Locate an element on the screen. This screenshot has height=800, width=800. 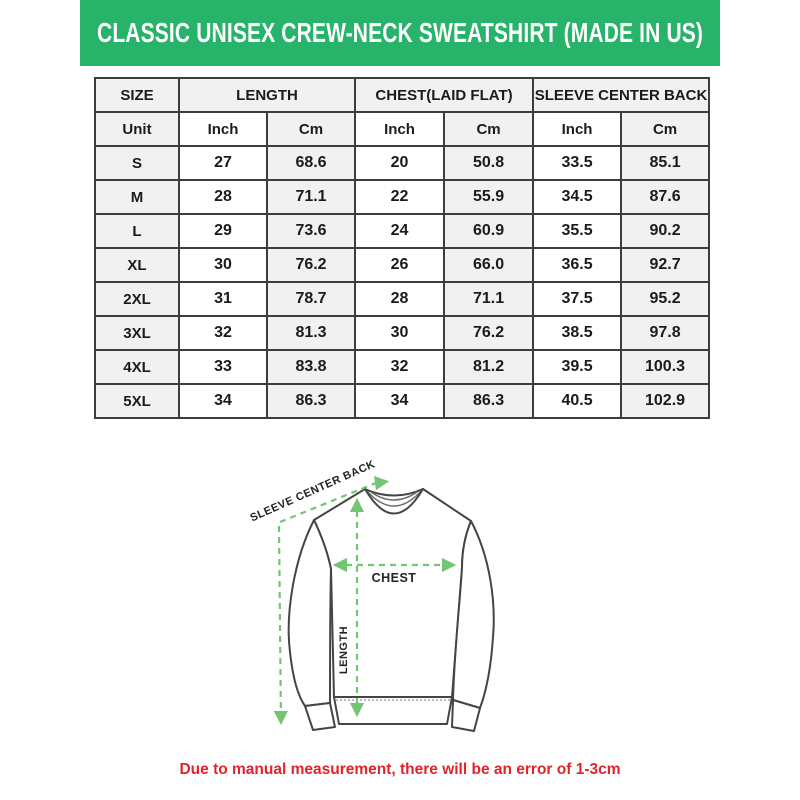
chest-inch-cell: 30 is located at coordinates (400, 333).